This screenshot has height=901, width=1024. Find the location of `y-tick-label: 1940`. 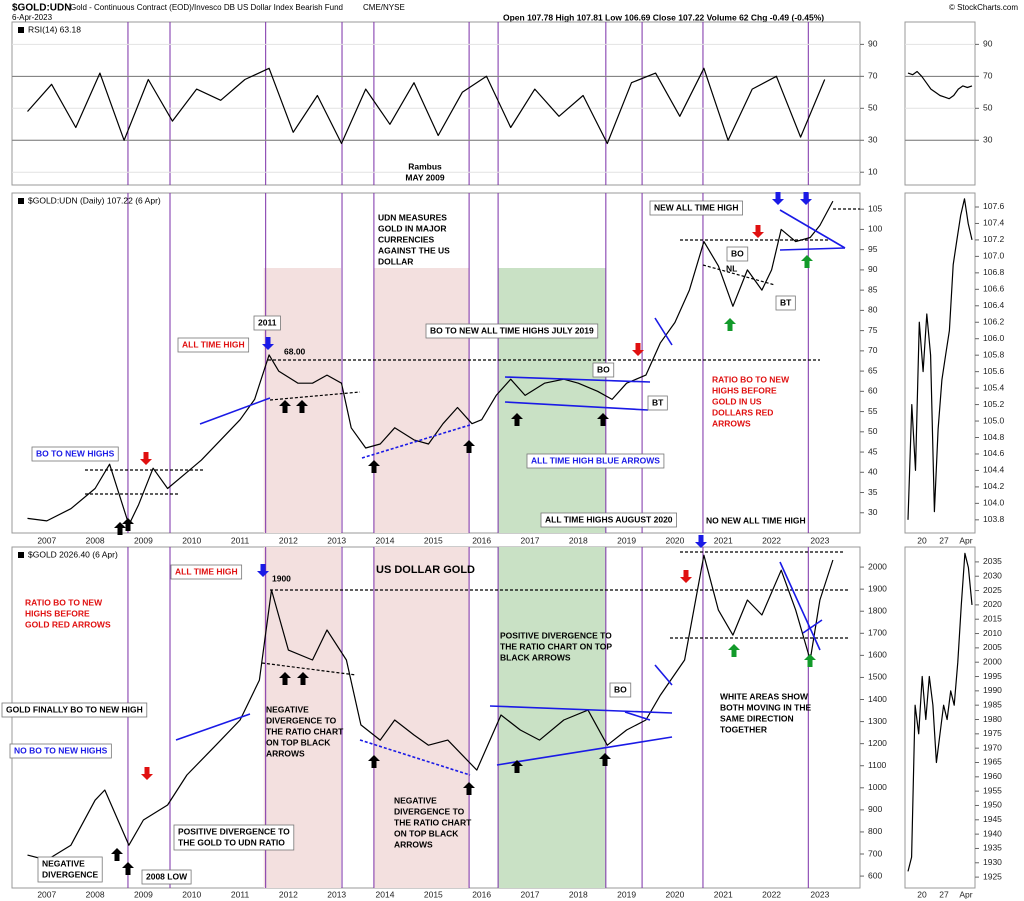

y-tick-label: 1940 is located at coordinates (992, 833).